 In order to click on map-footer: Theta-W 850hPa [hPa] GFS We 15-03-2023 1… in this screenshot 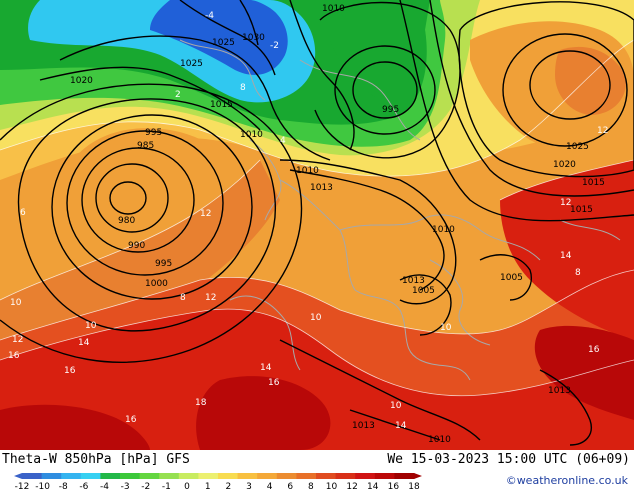, I will do `click(317, 470)`.